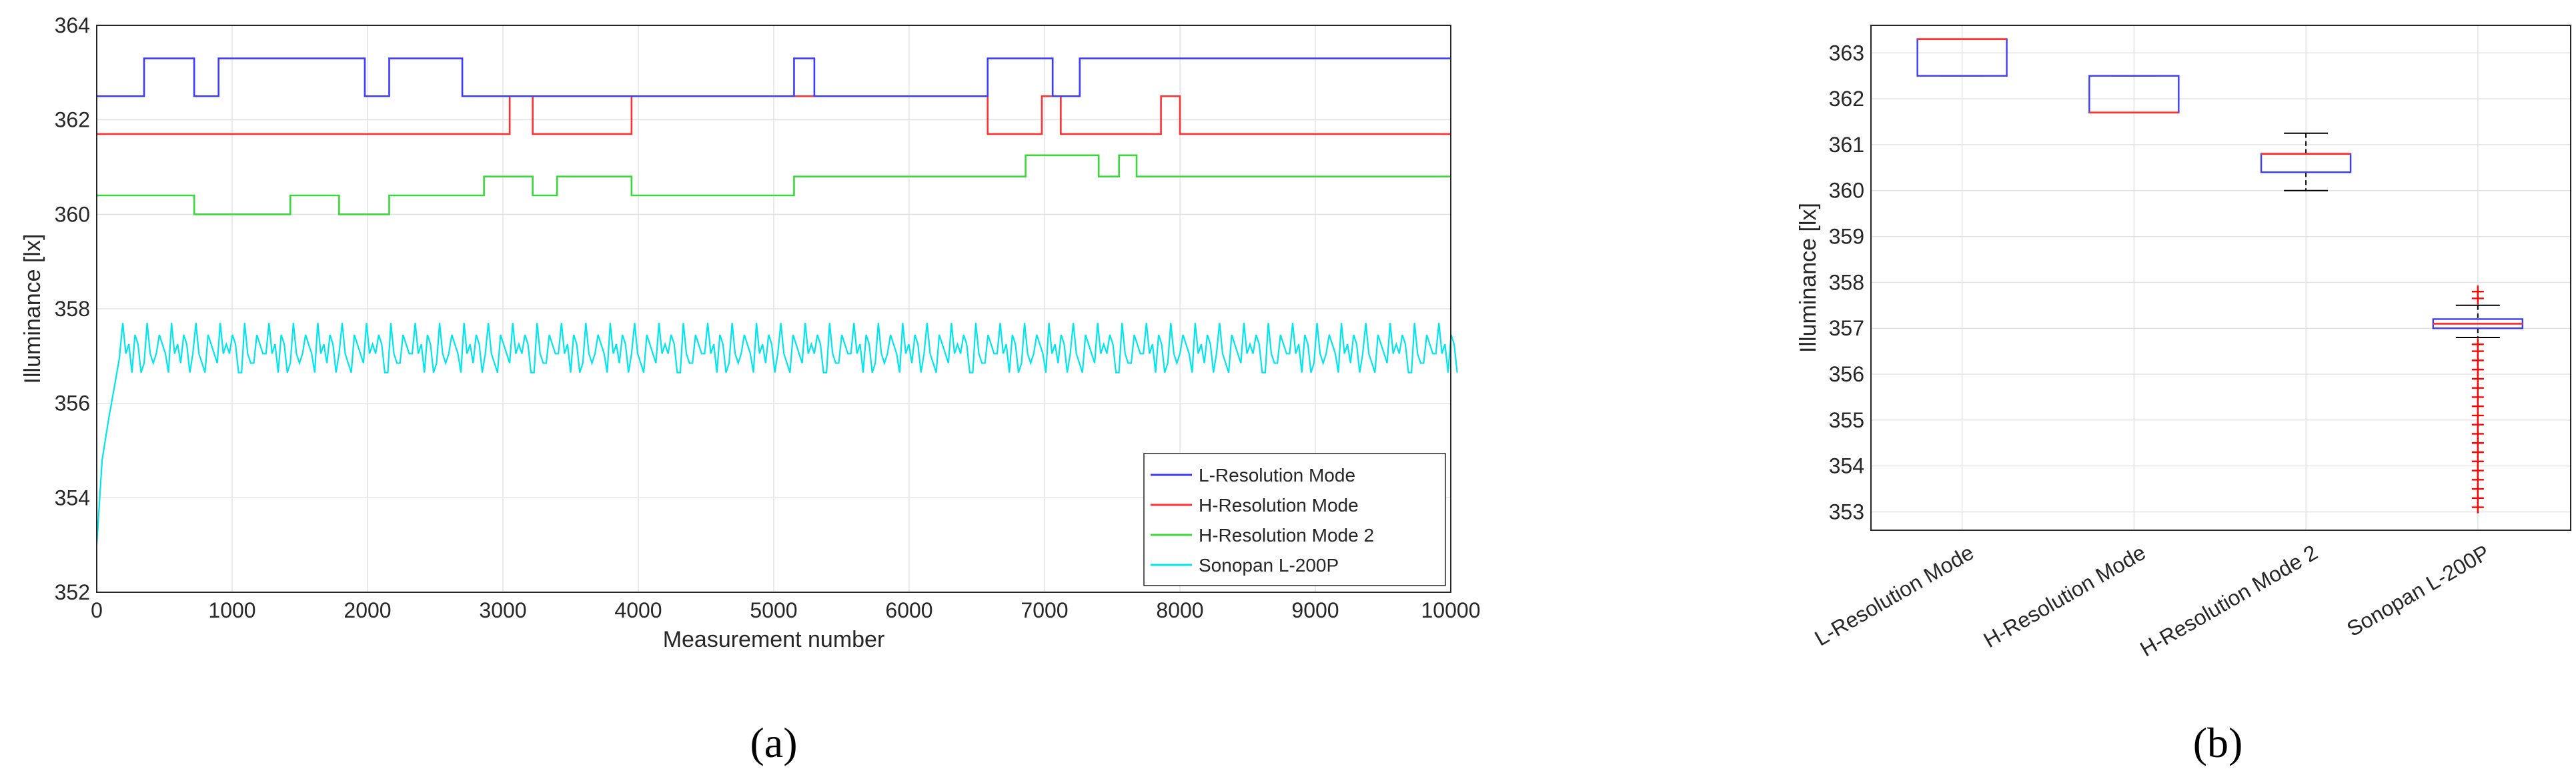 This screenshot has width=2576, height=781. Describe the element at coordinates (1846, 237) in the screenshot. I see `y-tick-label: 359` at that location.